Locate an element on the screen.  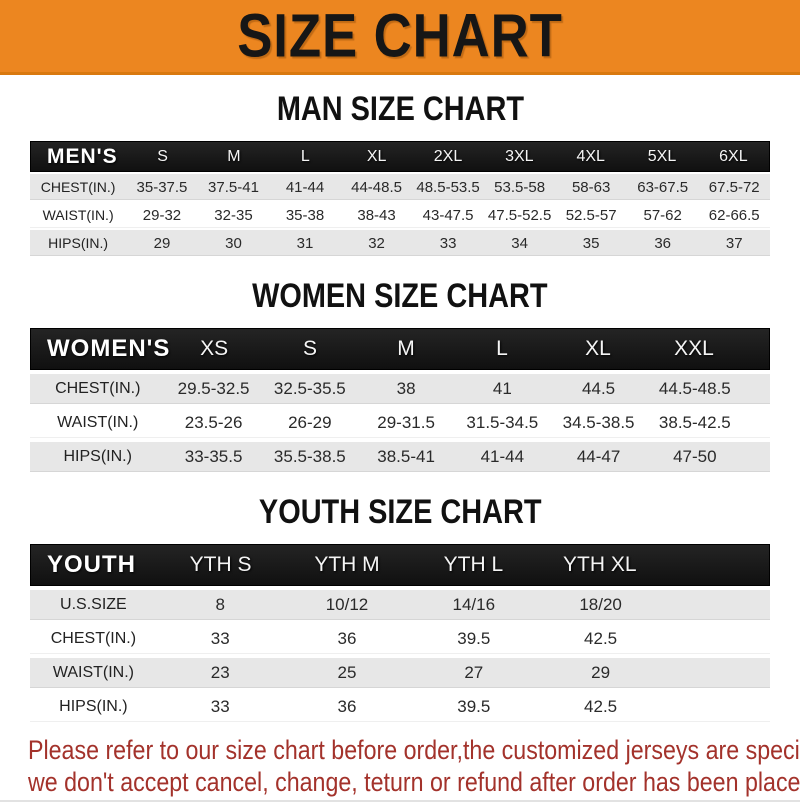
man-size-value-1-3: 38-43 is located at coordinates (376, 215).